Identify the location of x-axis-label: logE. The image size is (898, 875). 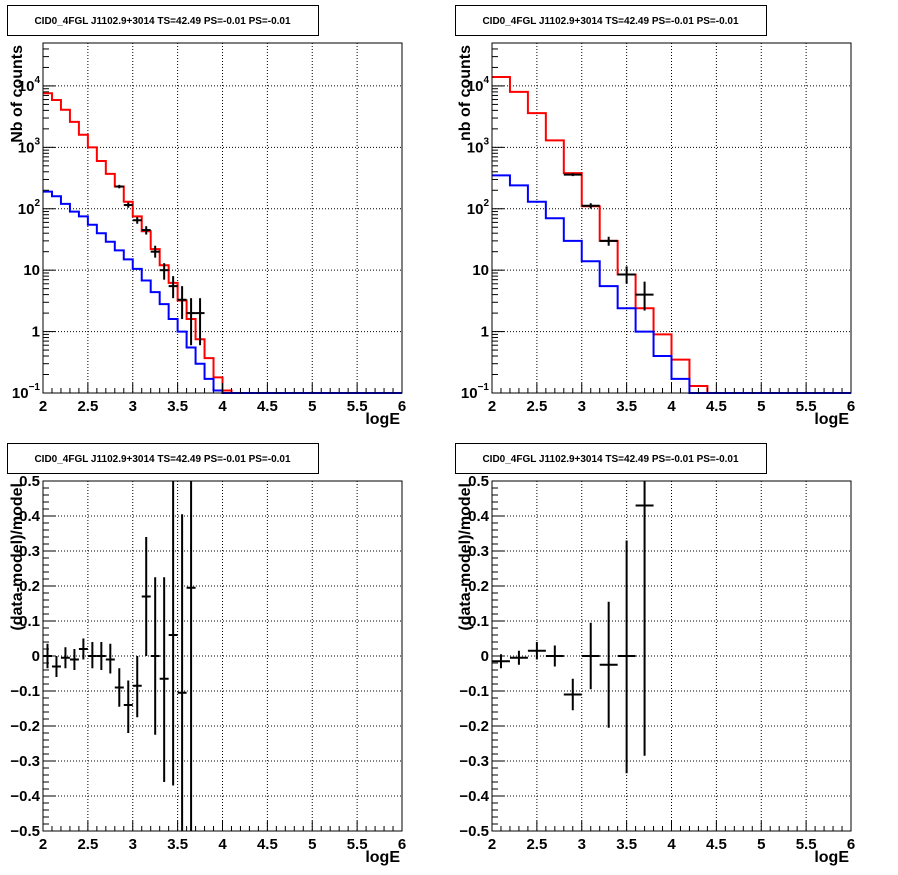
(831, 419).